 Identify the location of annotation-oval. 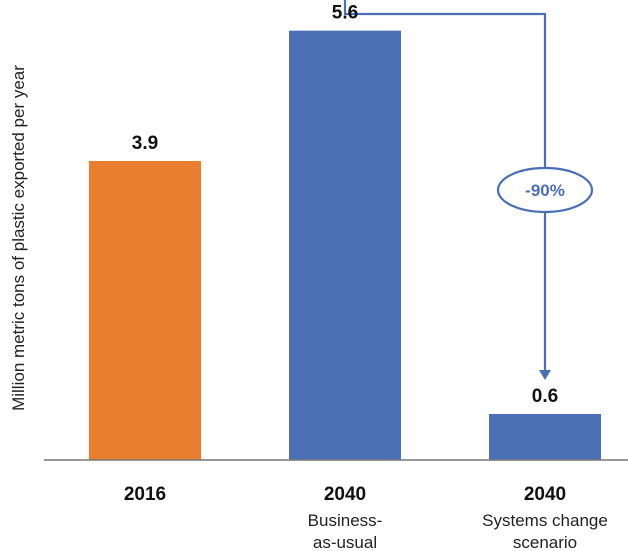
(545, 190).